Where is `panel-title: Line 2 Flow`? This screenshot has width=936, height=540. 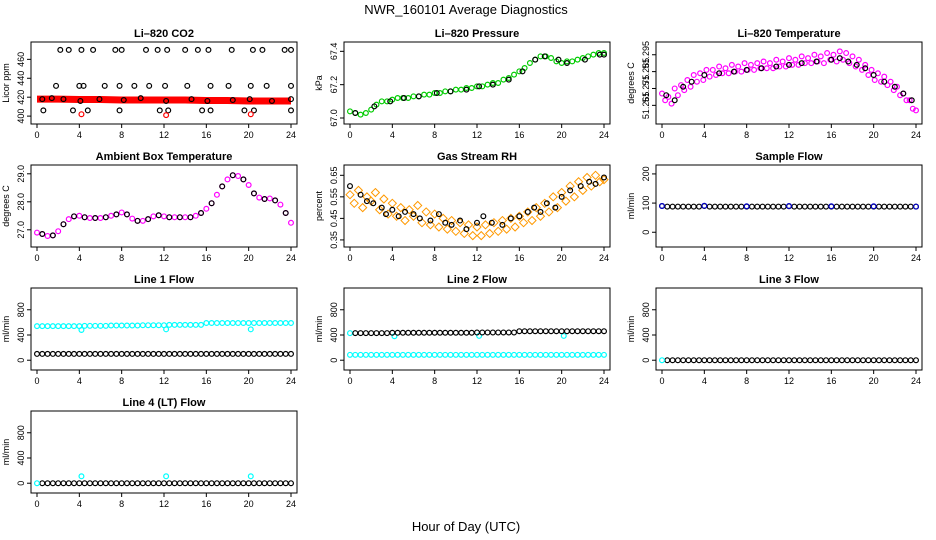
panel-title: Line 2 Flow is located at coordinates (477, 280).